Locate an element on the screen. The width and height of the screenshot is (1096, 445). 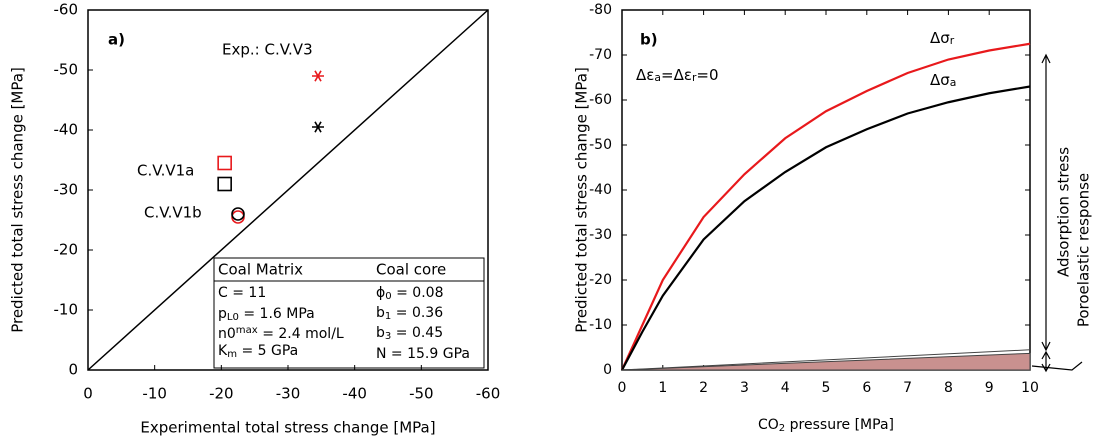
panel-label: a) is located at coordinates (116, 40).